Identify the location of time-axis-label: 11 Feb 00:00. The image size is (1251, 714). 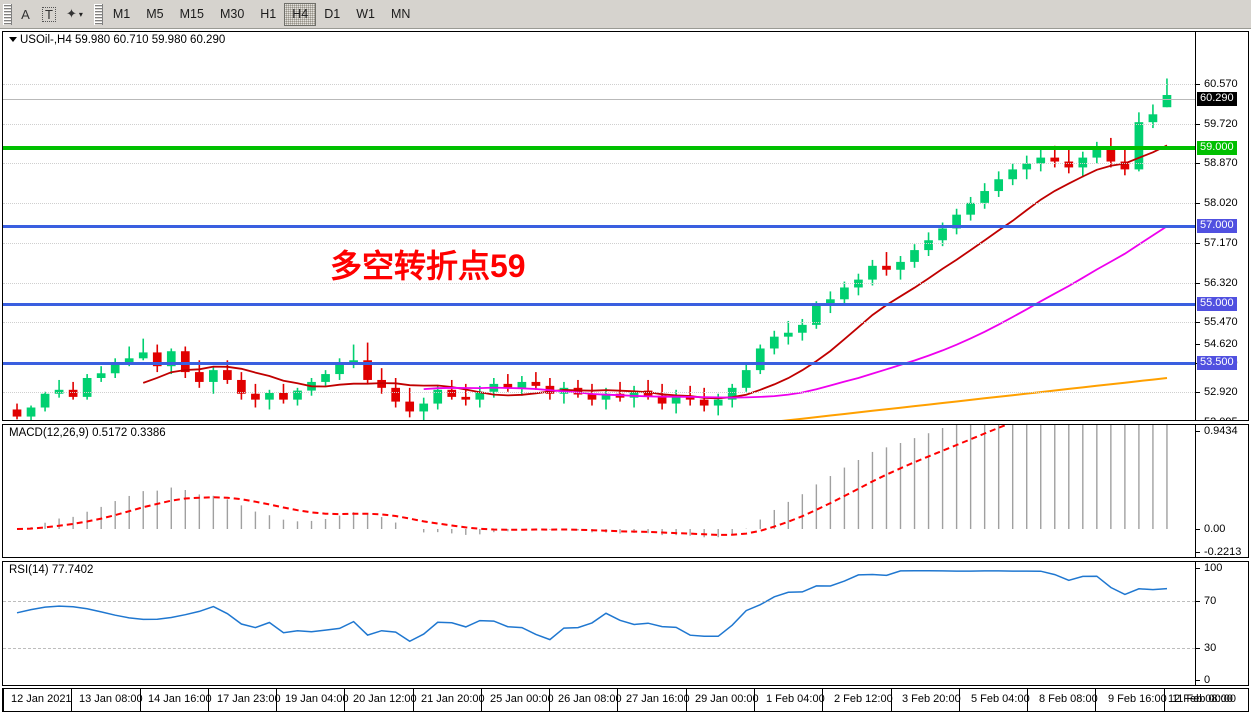
(1204, 699).